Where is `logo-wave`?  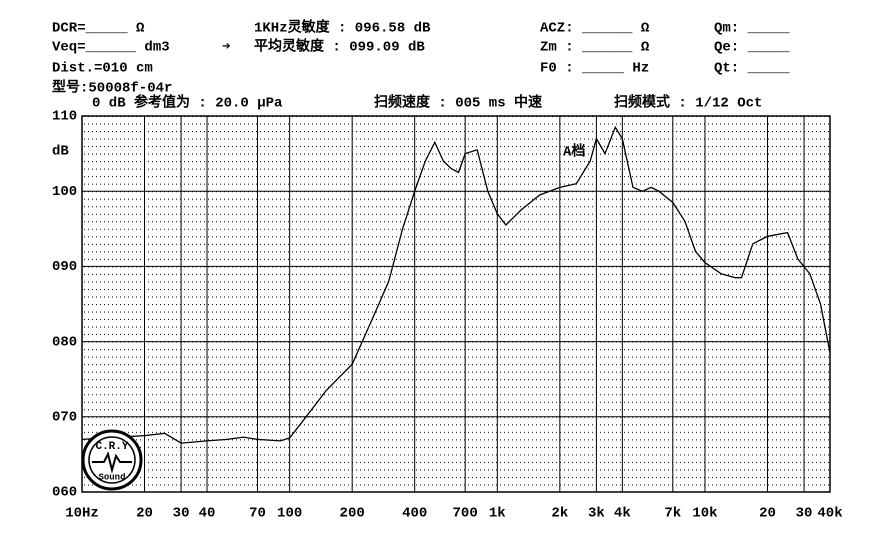
logo-wave is located at coordinates (112, 462).